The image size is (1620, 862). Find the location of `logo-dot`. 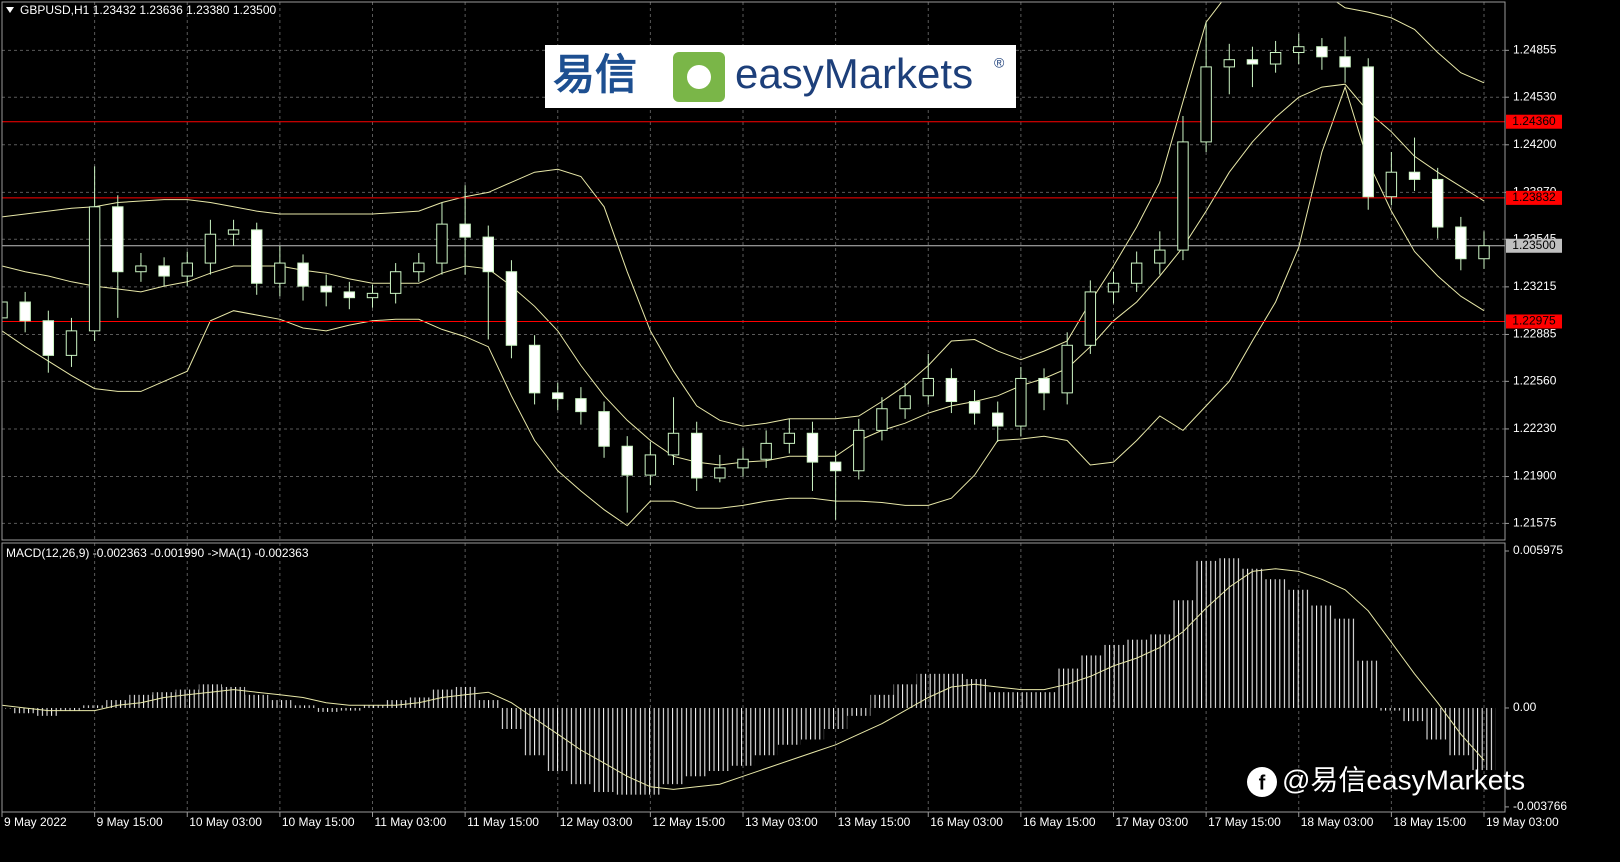

logo-dot is located at coordinates (699, 77).